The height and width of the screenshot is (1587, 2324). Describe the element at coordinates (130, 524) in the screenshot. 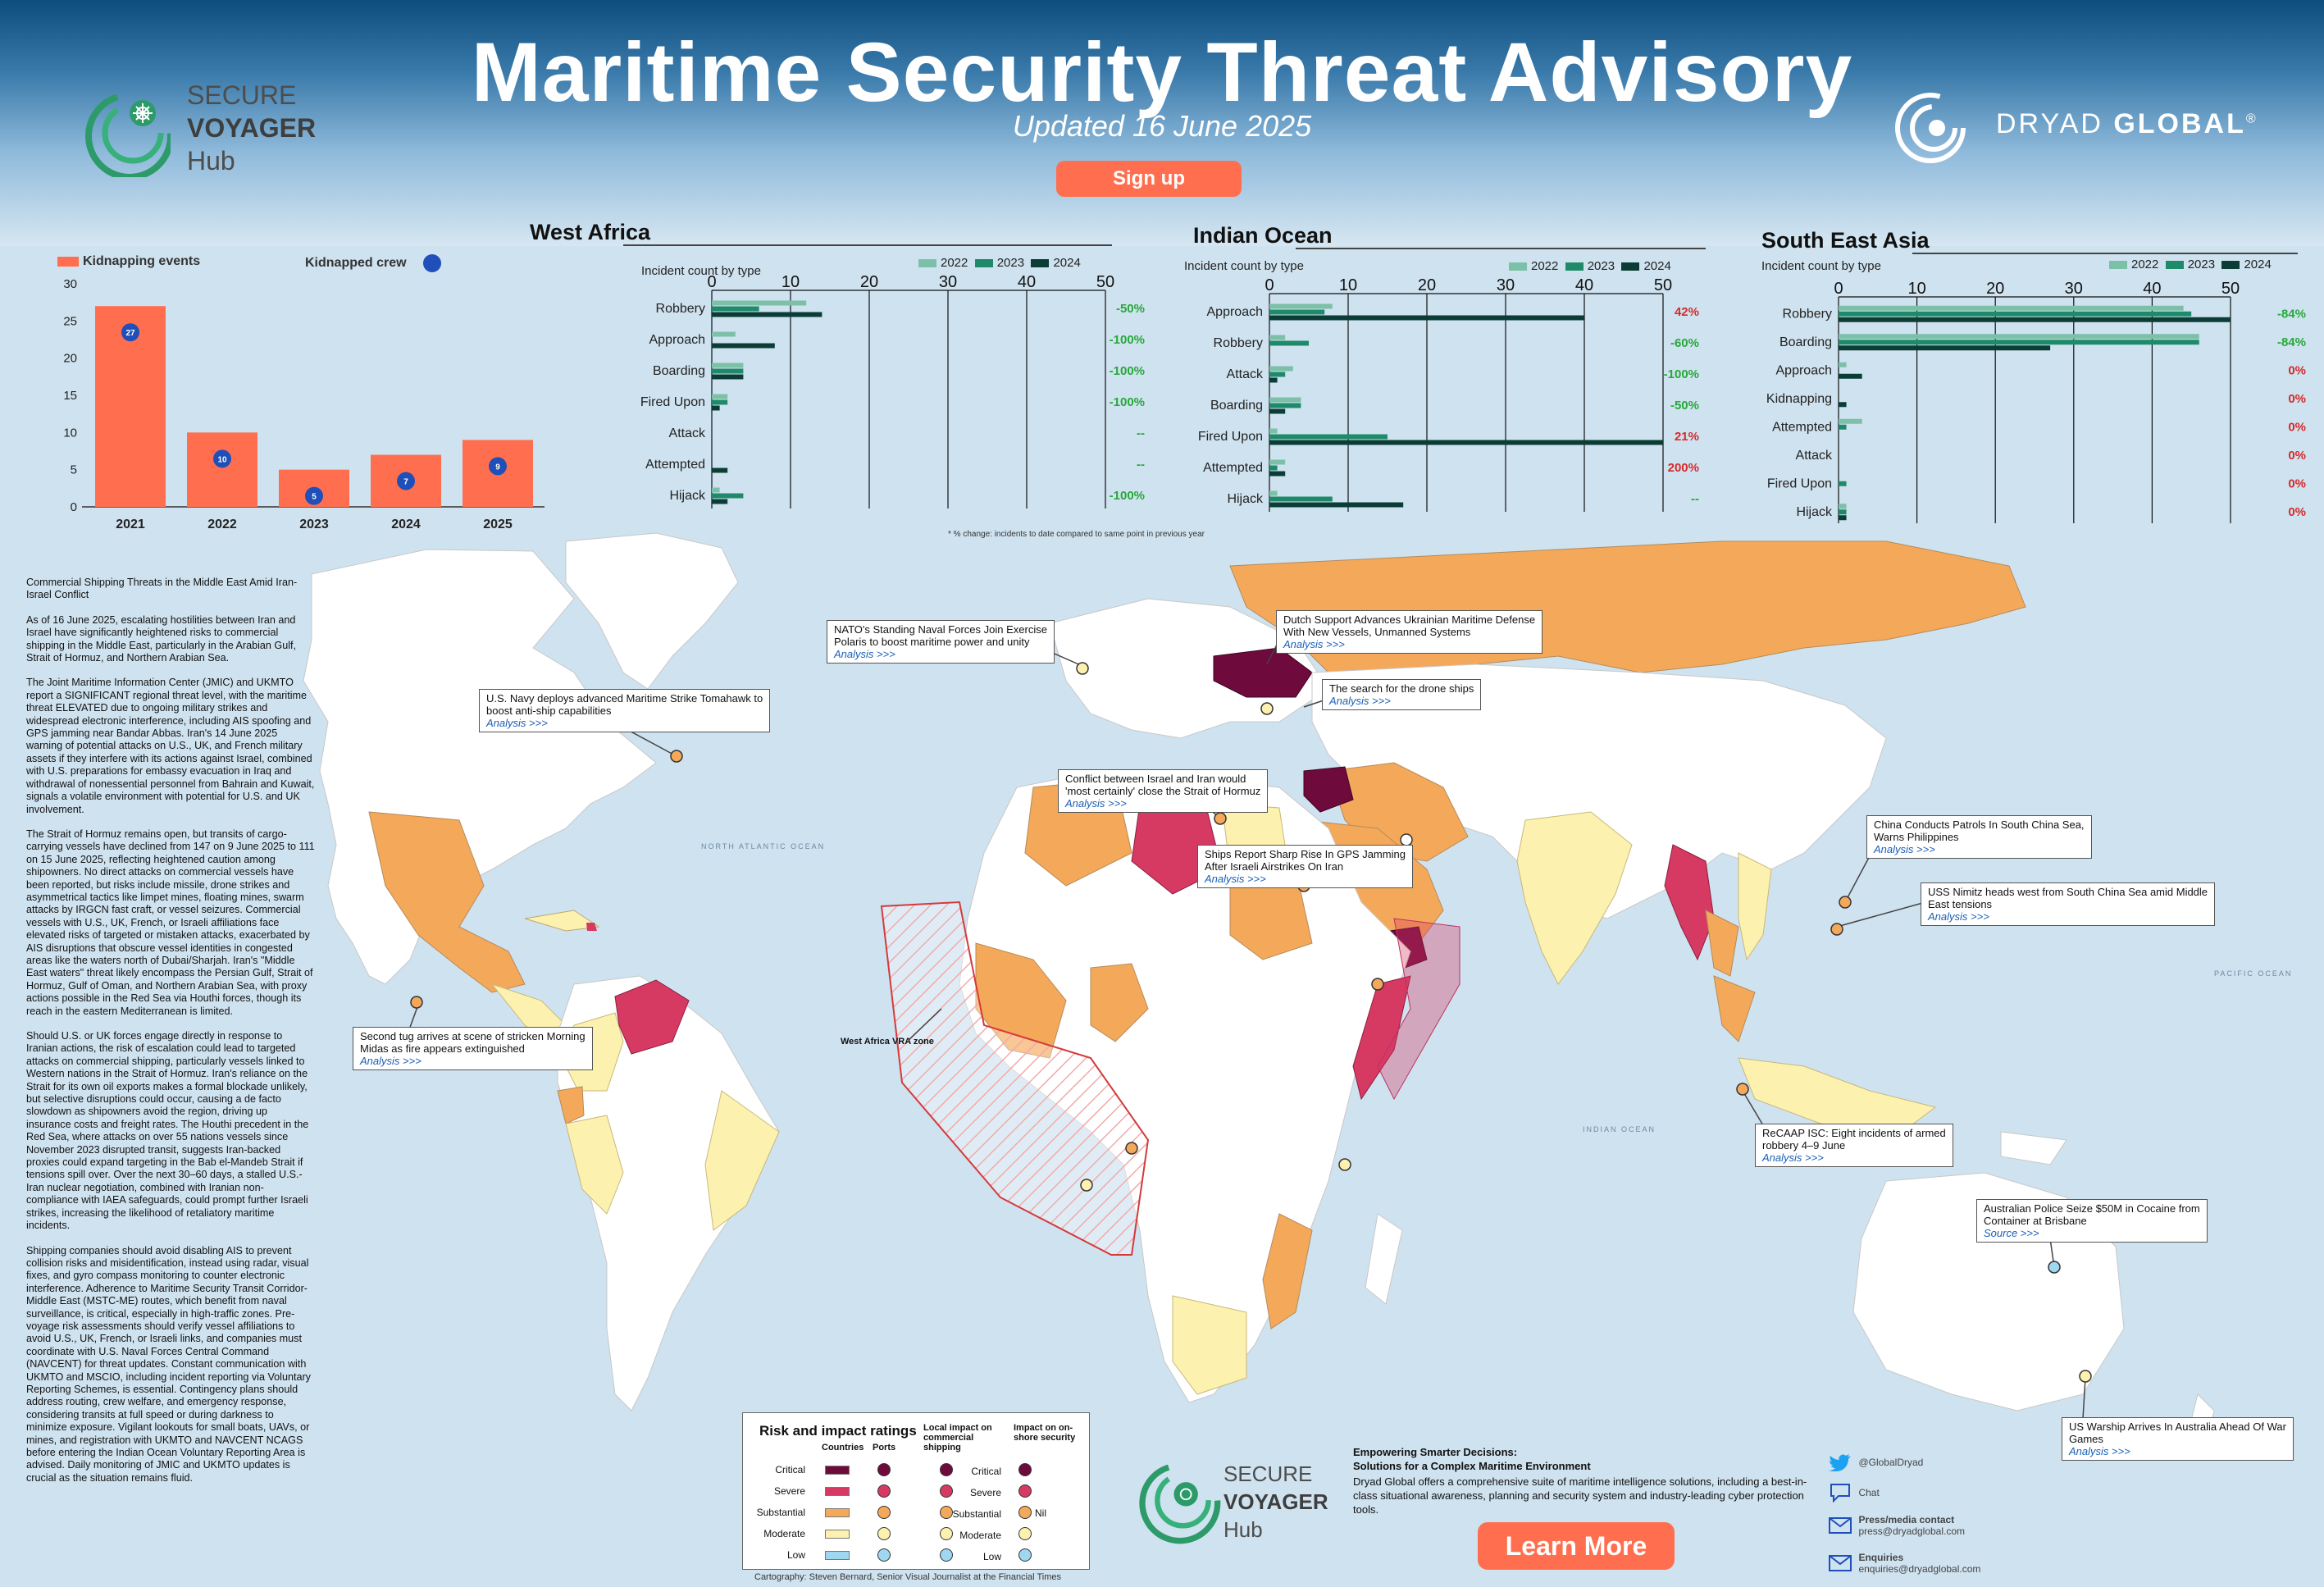

I see `kidnap-x-tick: 2021` at that location.